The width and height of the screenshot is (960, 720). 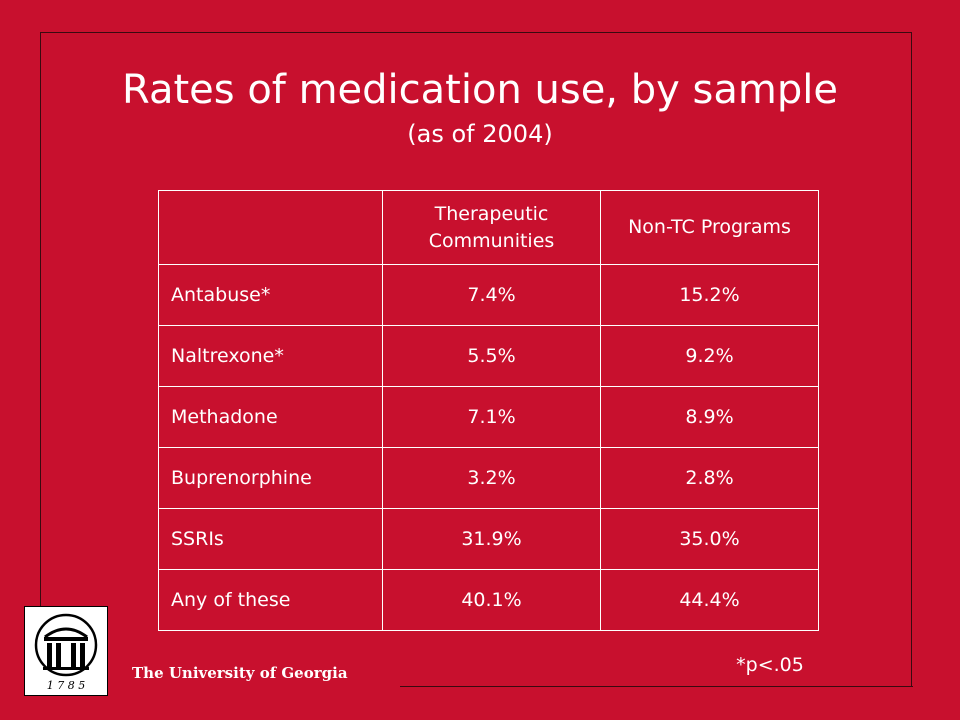 What do you see at coordinates (480, 90) in the screenshot?
I see `slide-title: Rates of medication use, by sample` at bounding box center [480, 90].